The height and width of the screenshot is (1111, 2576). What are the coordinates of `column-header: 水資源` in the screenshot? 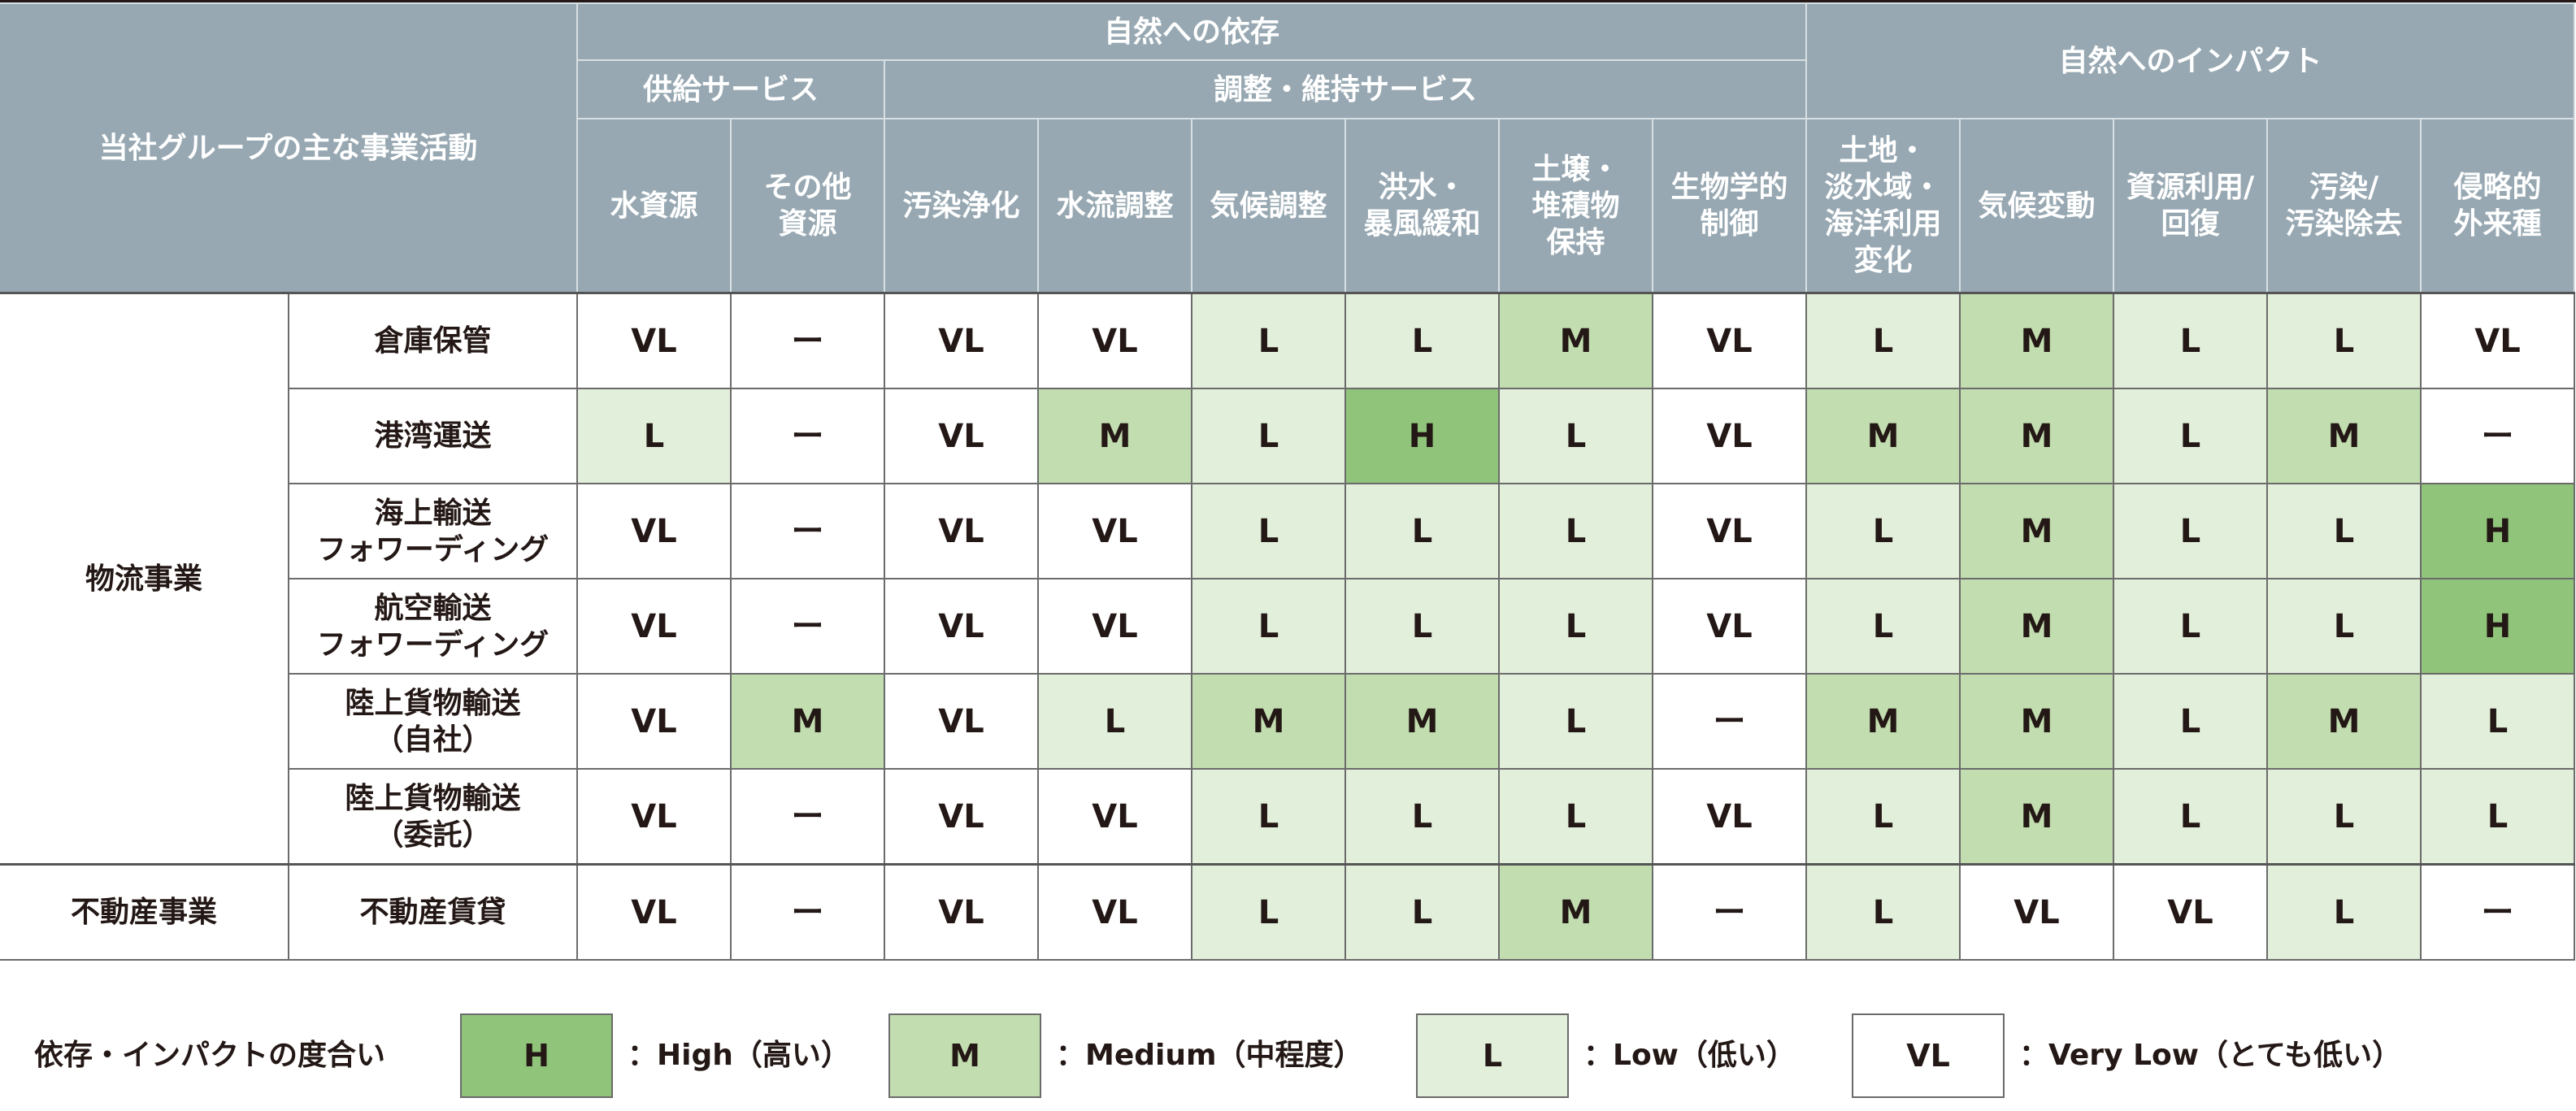 It's located at (654, 206).